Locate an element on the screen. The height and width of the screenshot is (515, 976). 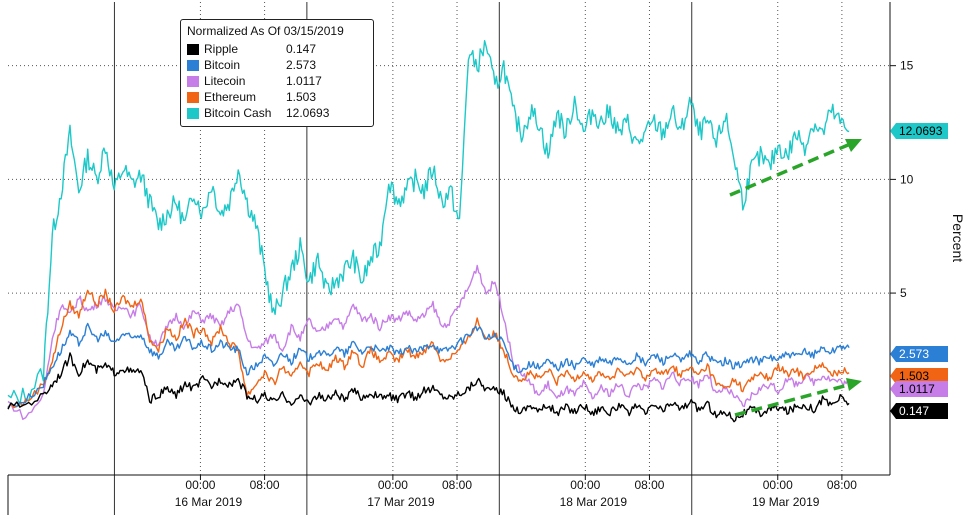
trend-arrow-lower-head is located at coordinates (854, 384).